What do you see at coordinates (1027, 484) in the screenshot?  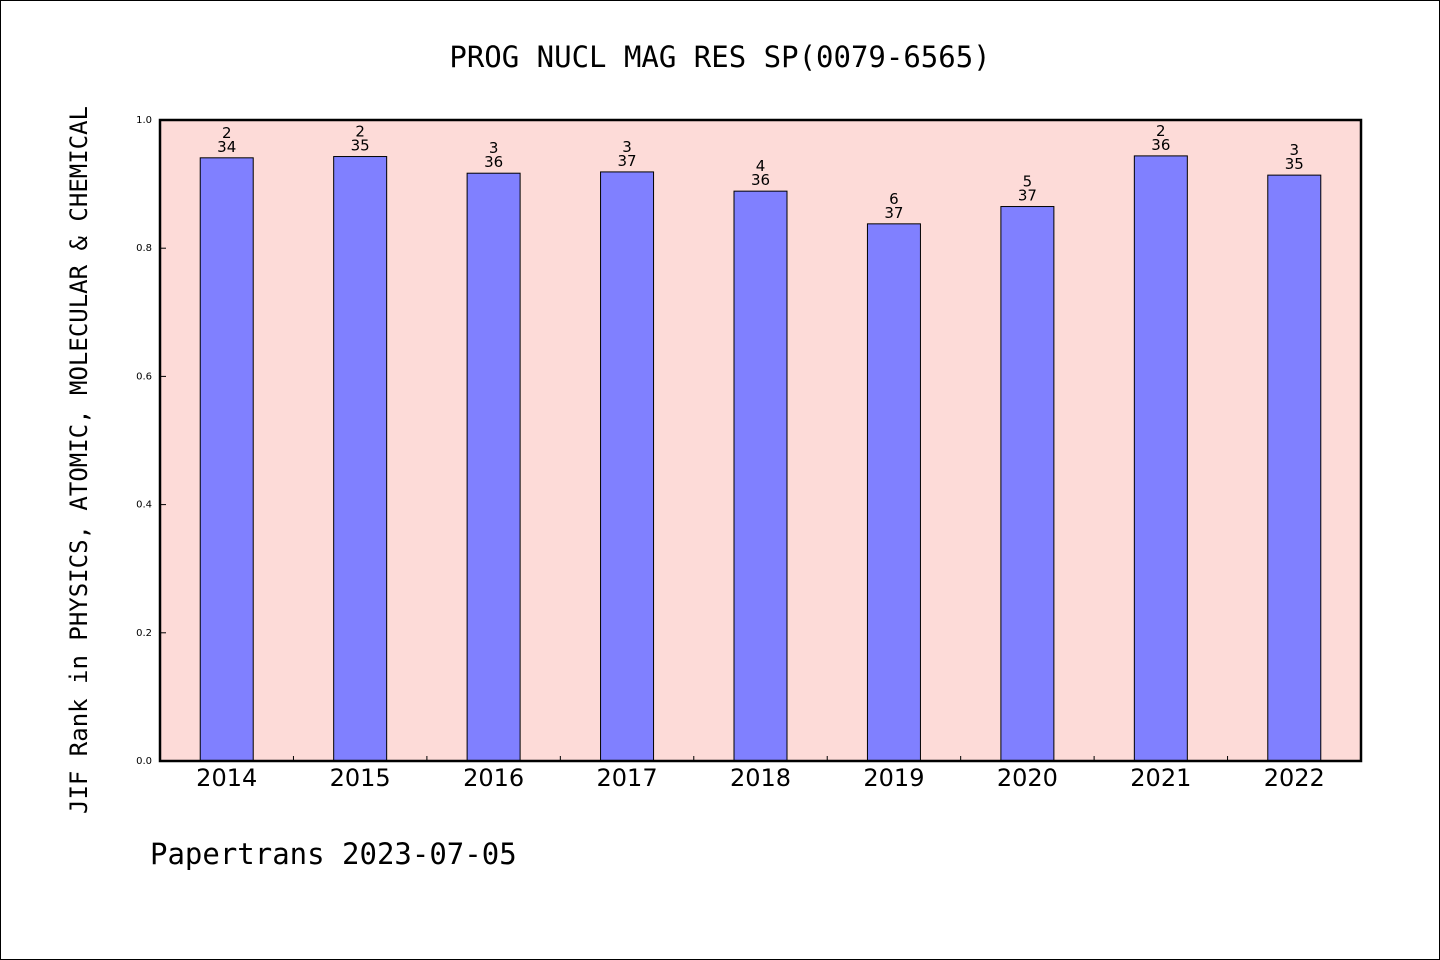 I see `bar-2020` at bounding box center [1027, 484].